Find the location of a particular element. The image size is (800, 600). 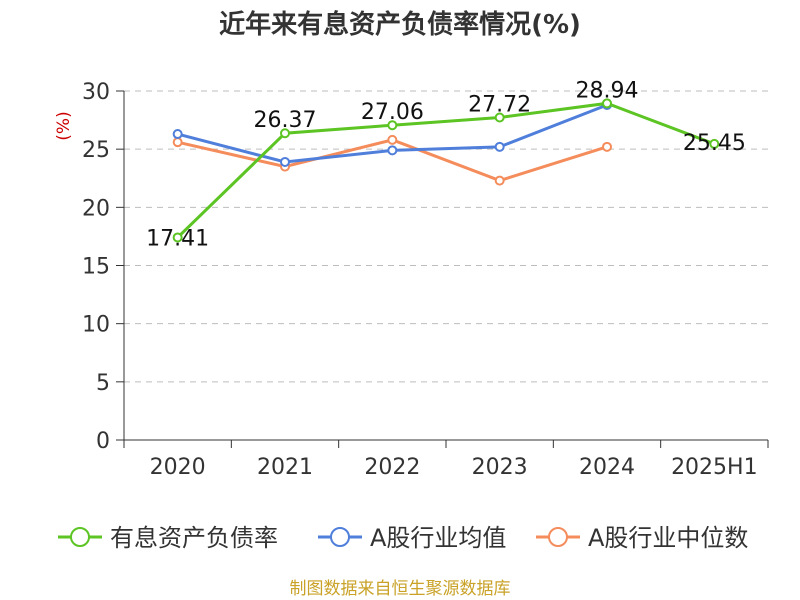

y-tick-label: 20 is located at coordinates (96, 208).